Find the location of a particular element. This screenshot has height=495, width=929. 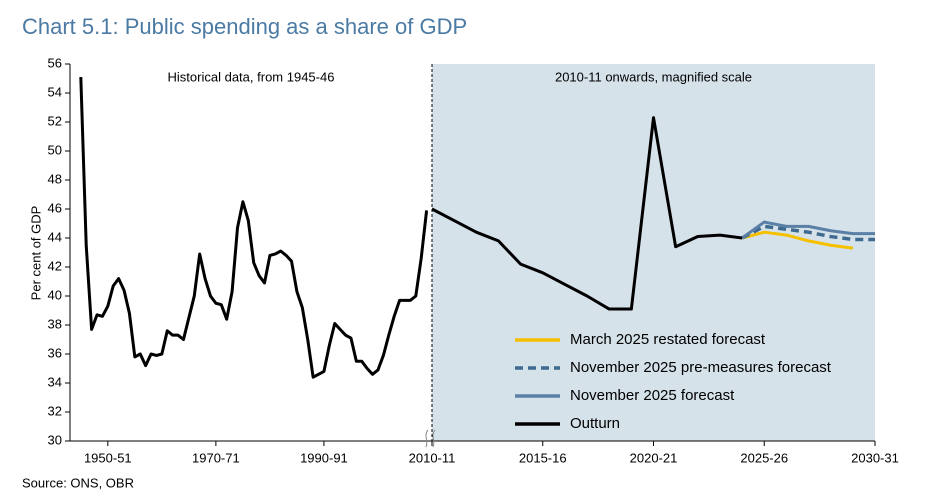

y-tick-label: 34 is located at coordinates (55, 381).